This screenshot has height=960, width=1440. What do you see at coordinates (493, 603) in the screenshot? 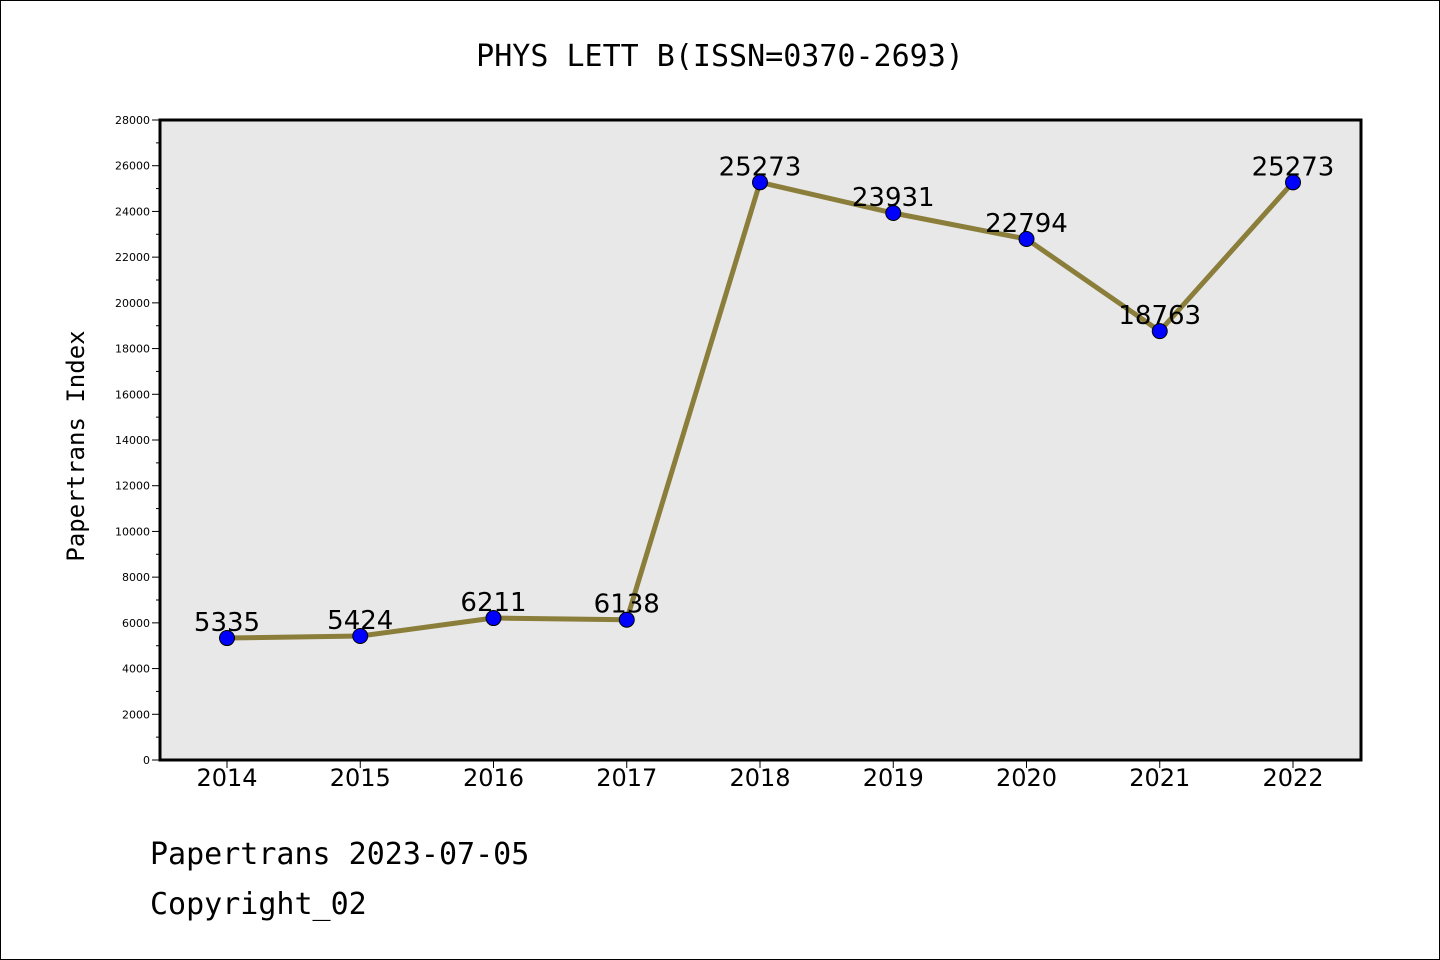
I see `data-label: 6211` at bounding box center [493, 603].